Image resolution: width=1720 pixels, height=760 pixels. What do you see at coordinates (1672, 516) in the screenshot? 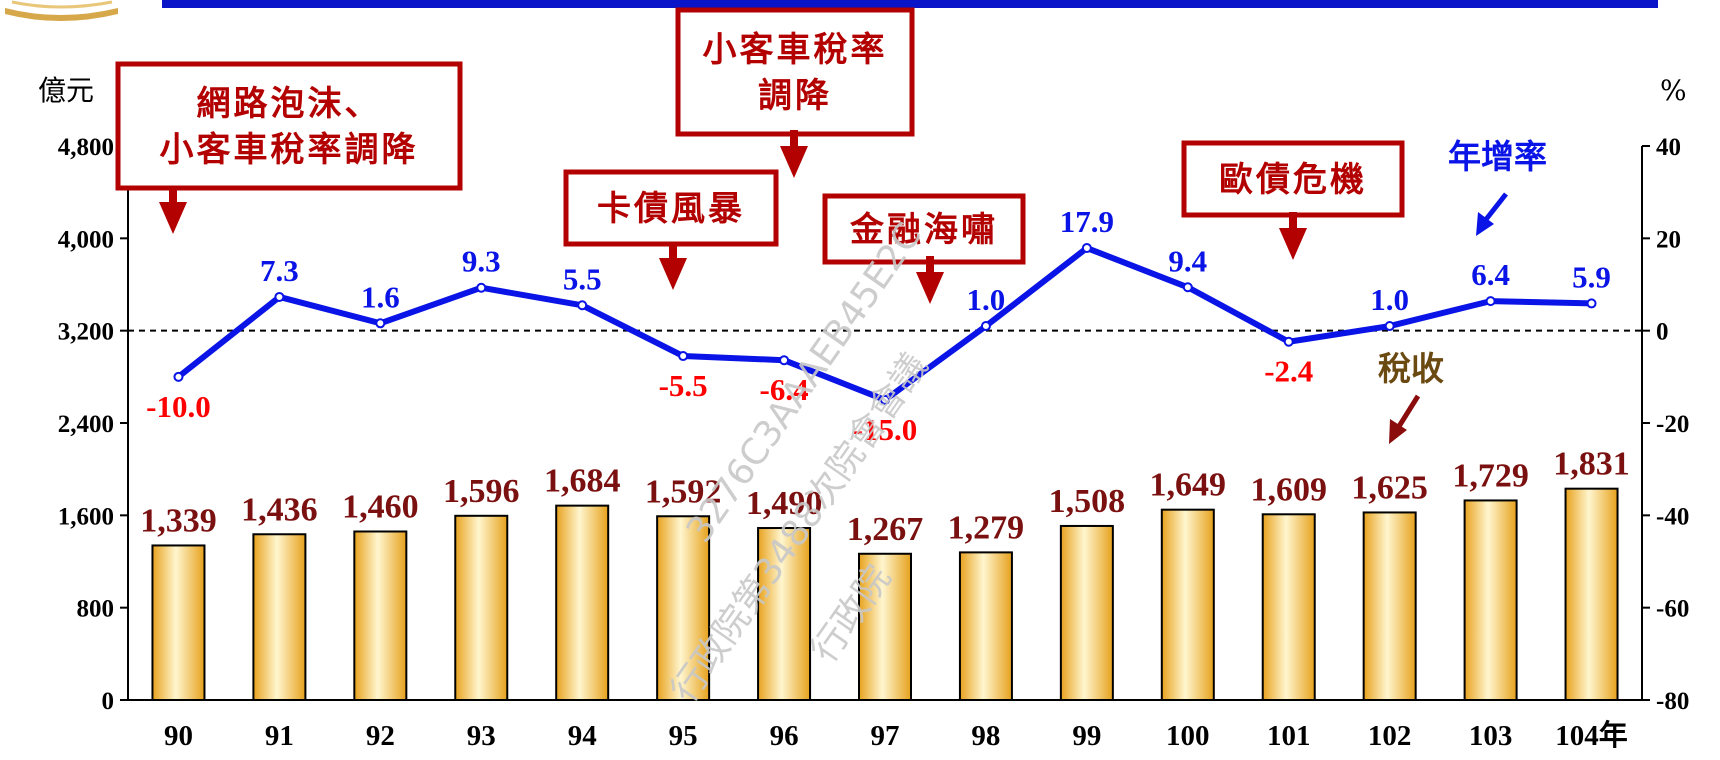
I see `right-tick-label: -40` at bounding box center [1672, 516].